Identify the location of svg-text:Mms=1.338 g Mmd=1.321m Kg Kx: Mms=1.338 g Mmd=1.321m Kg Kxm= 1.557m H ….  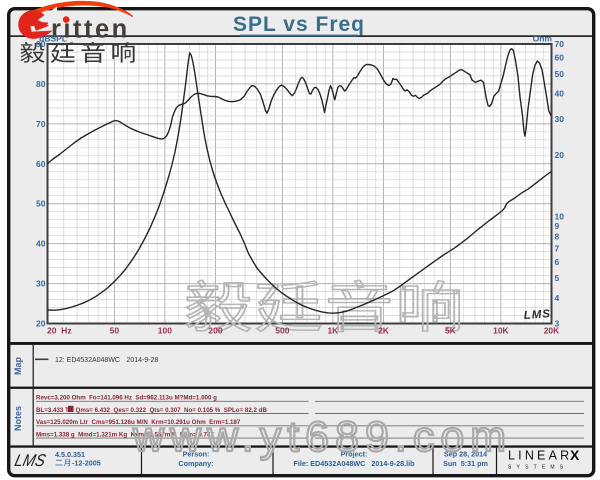
(125, 434).